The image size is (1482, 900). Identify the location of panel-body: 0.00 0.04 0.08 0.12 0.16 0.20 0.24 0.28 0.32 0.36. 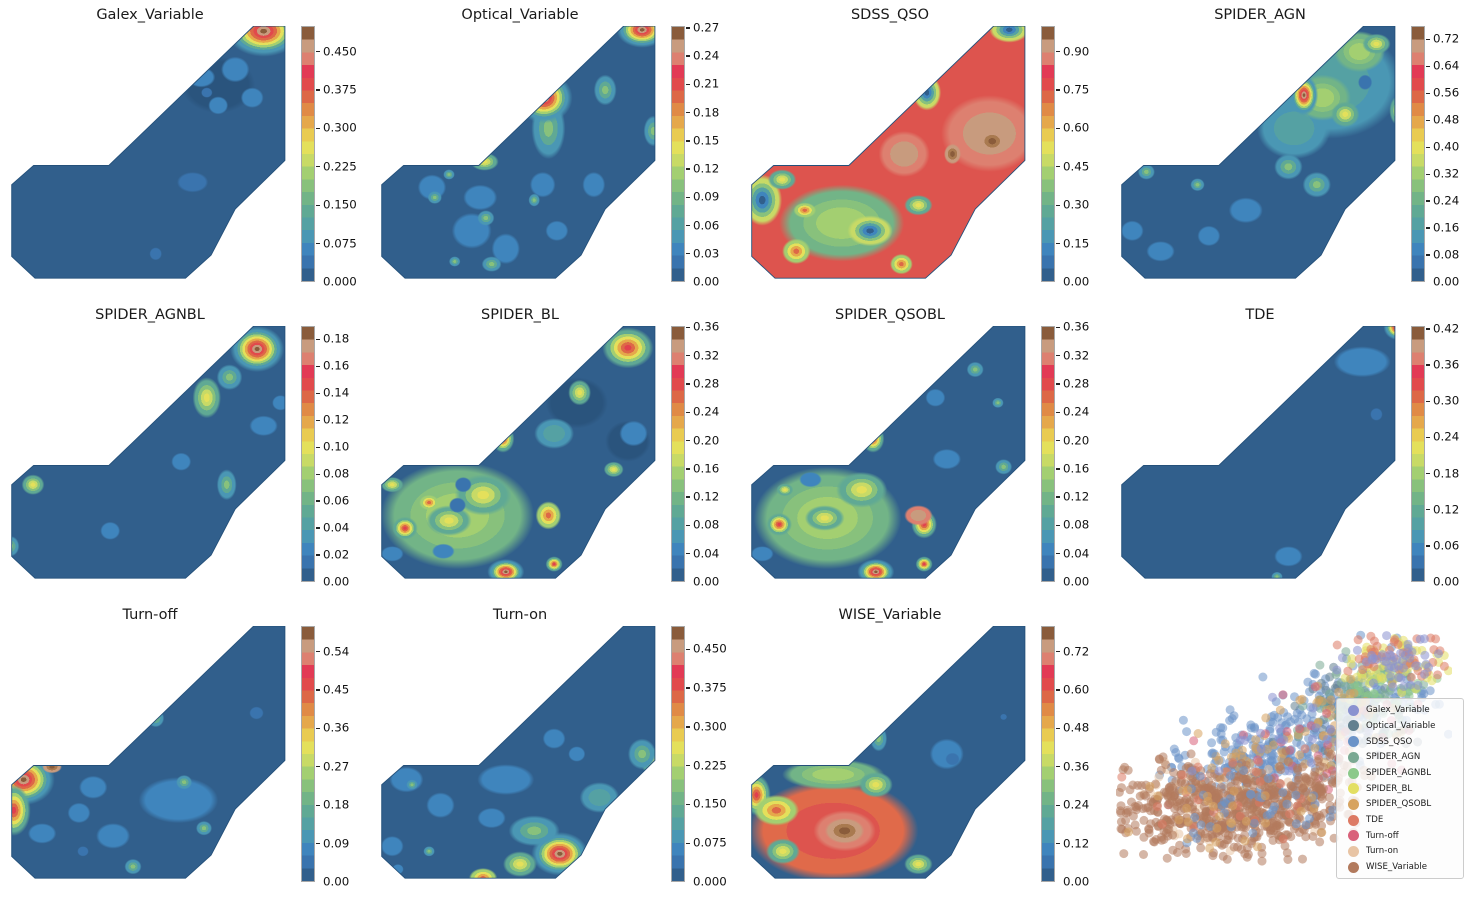
(929, 454).